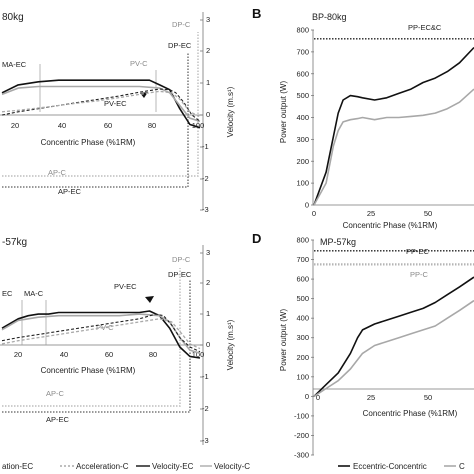  What do you see at coordinates (418, 251) in the screenshot?
I see `annotation-pp-ec: PP-EC` at bounding box center [418, 251].